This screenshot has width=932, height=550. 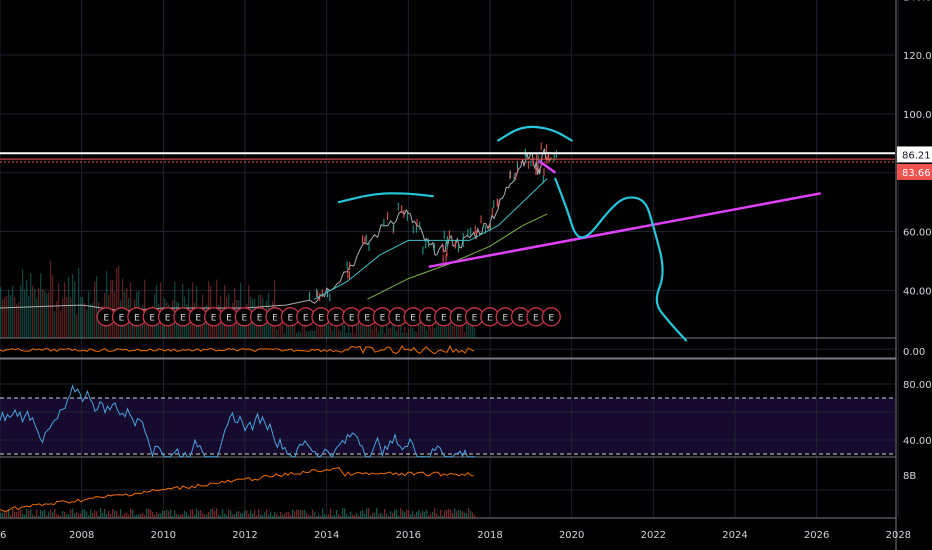 What do you see at coordinates (547, 166) in the screenshot?
I see `short-arrow-drawing` at bounding box center [547, 166].